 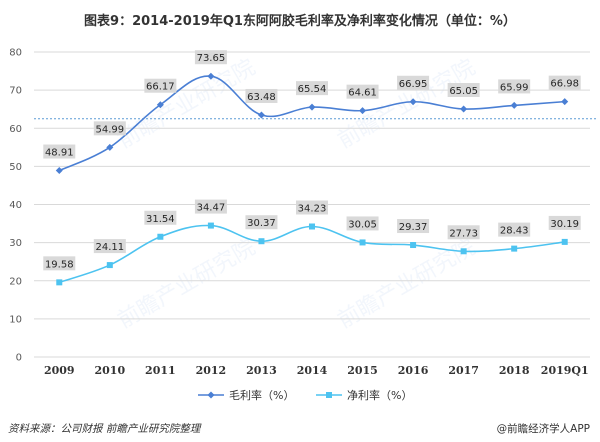 I want to click on x-tick-label: 2013, so click(x=261, y=370).